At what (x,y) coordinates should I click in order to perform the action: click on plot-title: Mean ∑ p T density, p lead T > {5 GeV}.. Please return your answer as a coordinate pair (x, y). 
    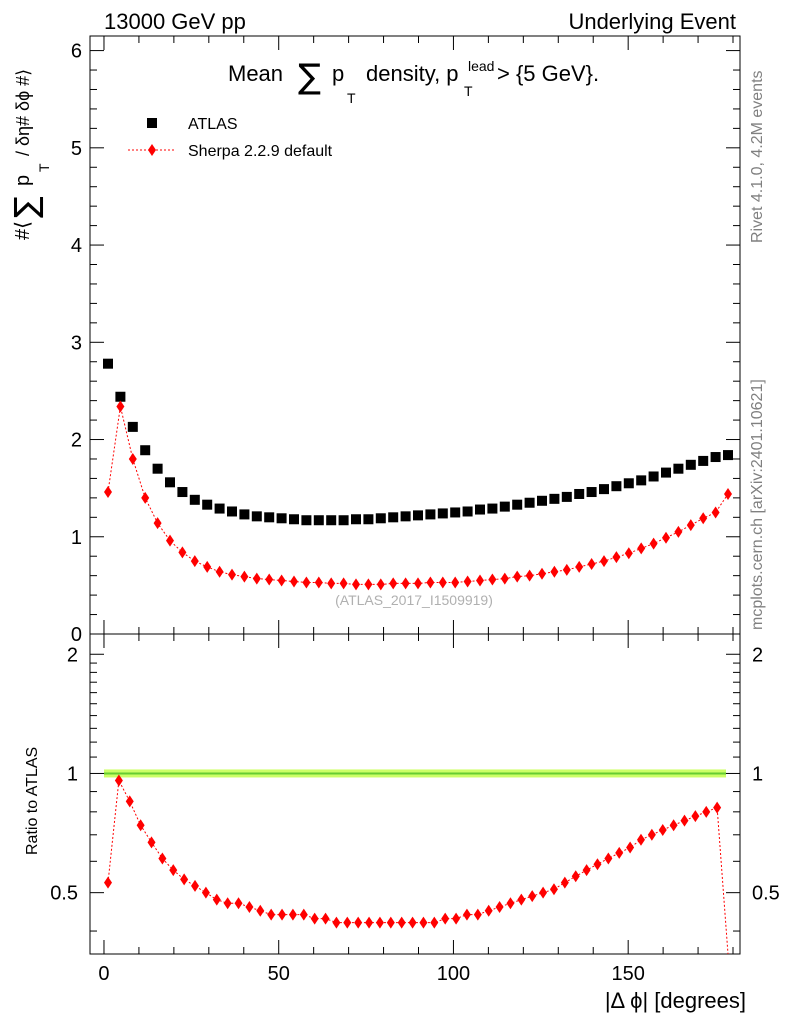
    Looking at the image, I should click on (413, 81).